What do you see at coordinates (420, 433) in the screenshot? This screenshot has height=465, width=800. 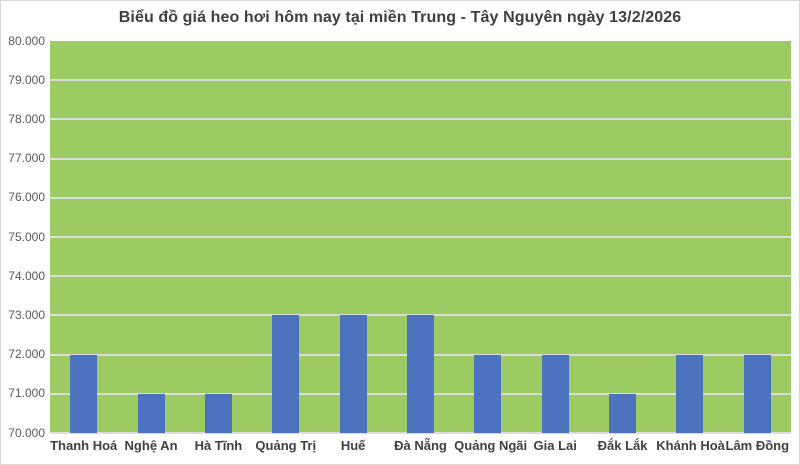 I see `x-axis-line` at bounding box center [420, 433].